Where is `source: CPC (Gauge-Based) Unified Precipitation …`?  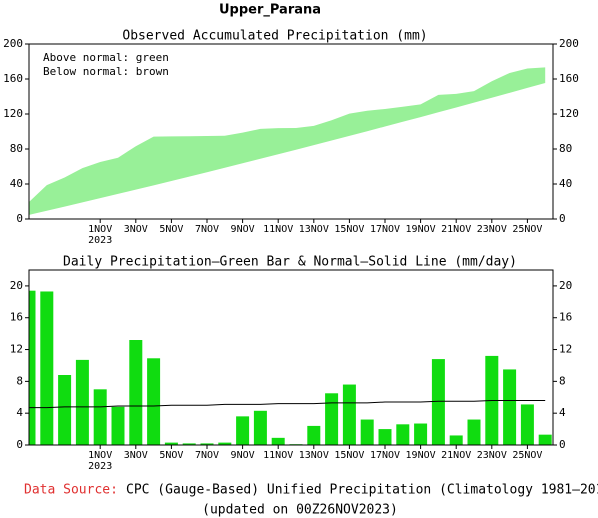 source: CPC (Gauge-Based) Unified Precipitation … is located at coordinates (362, 490).